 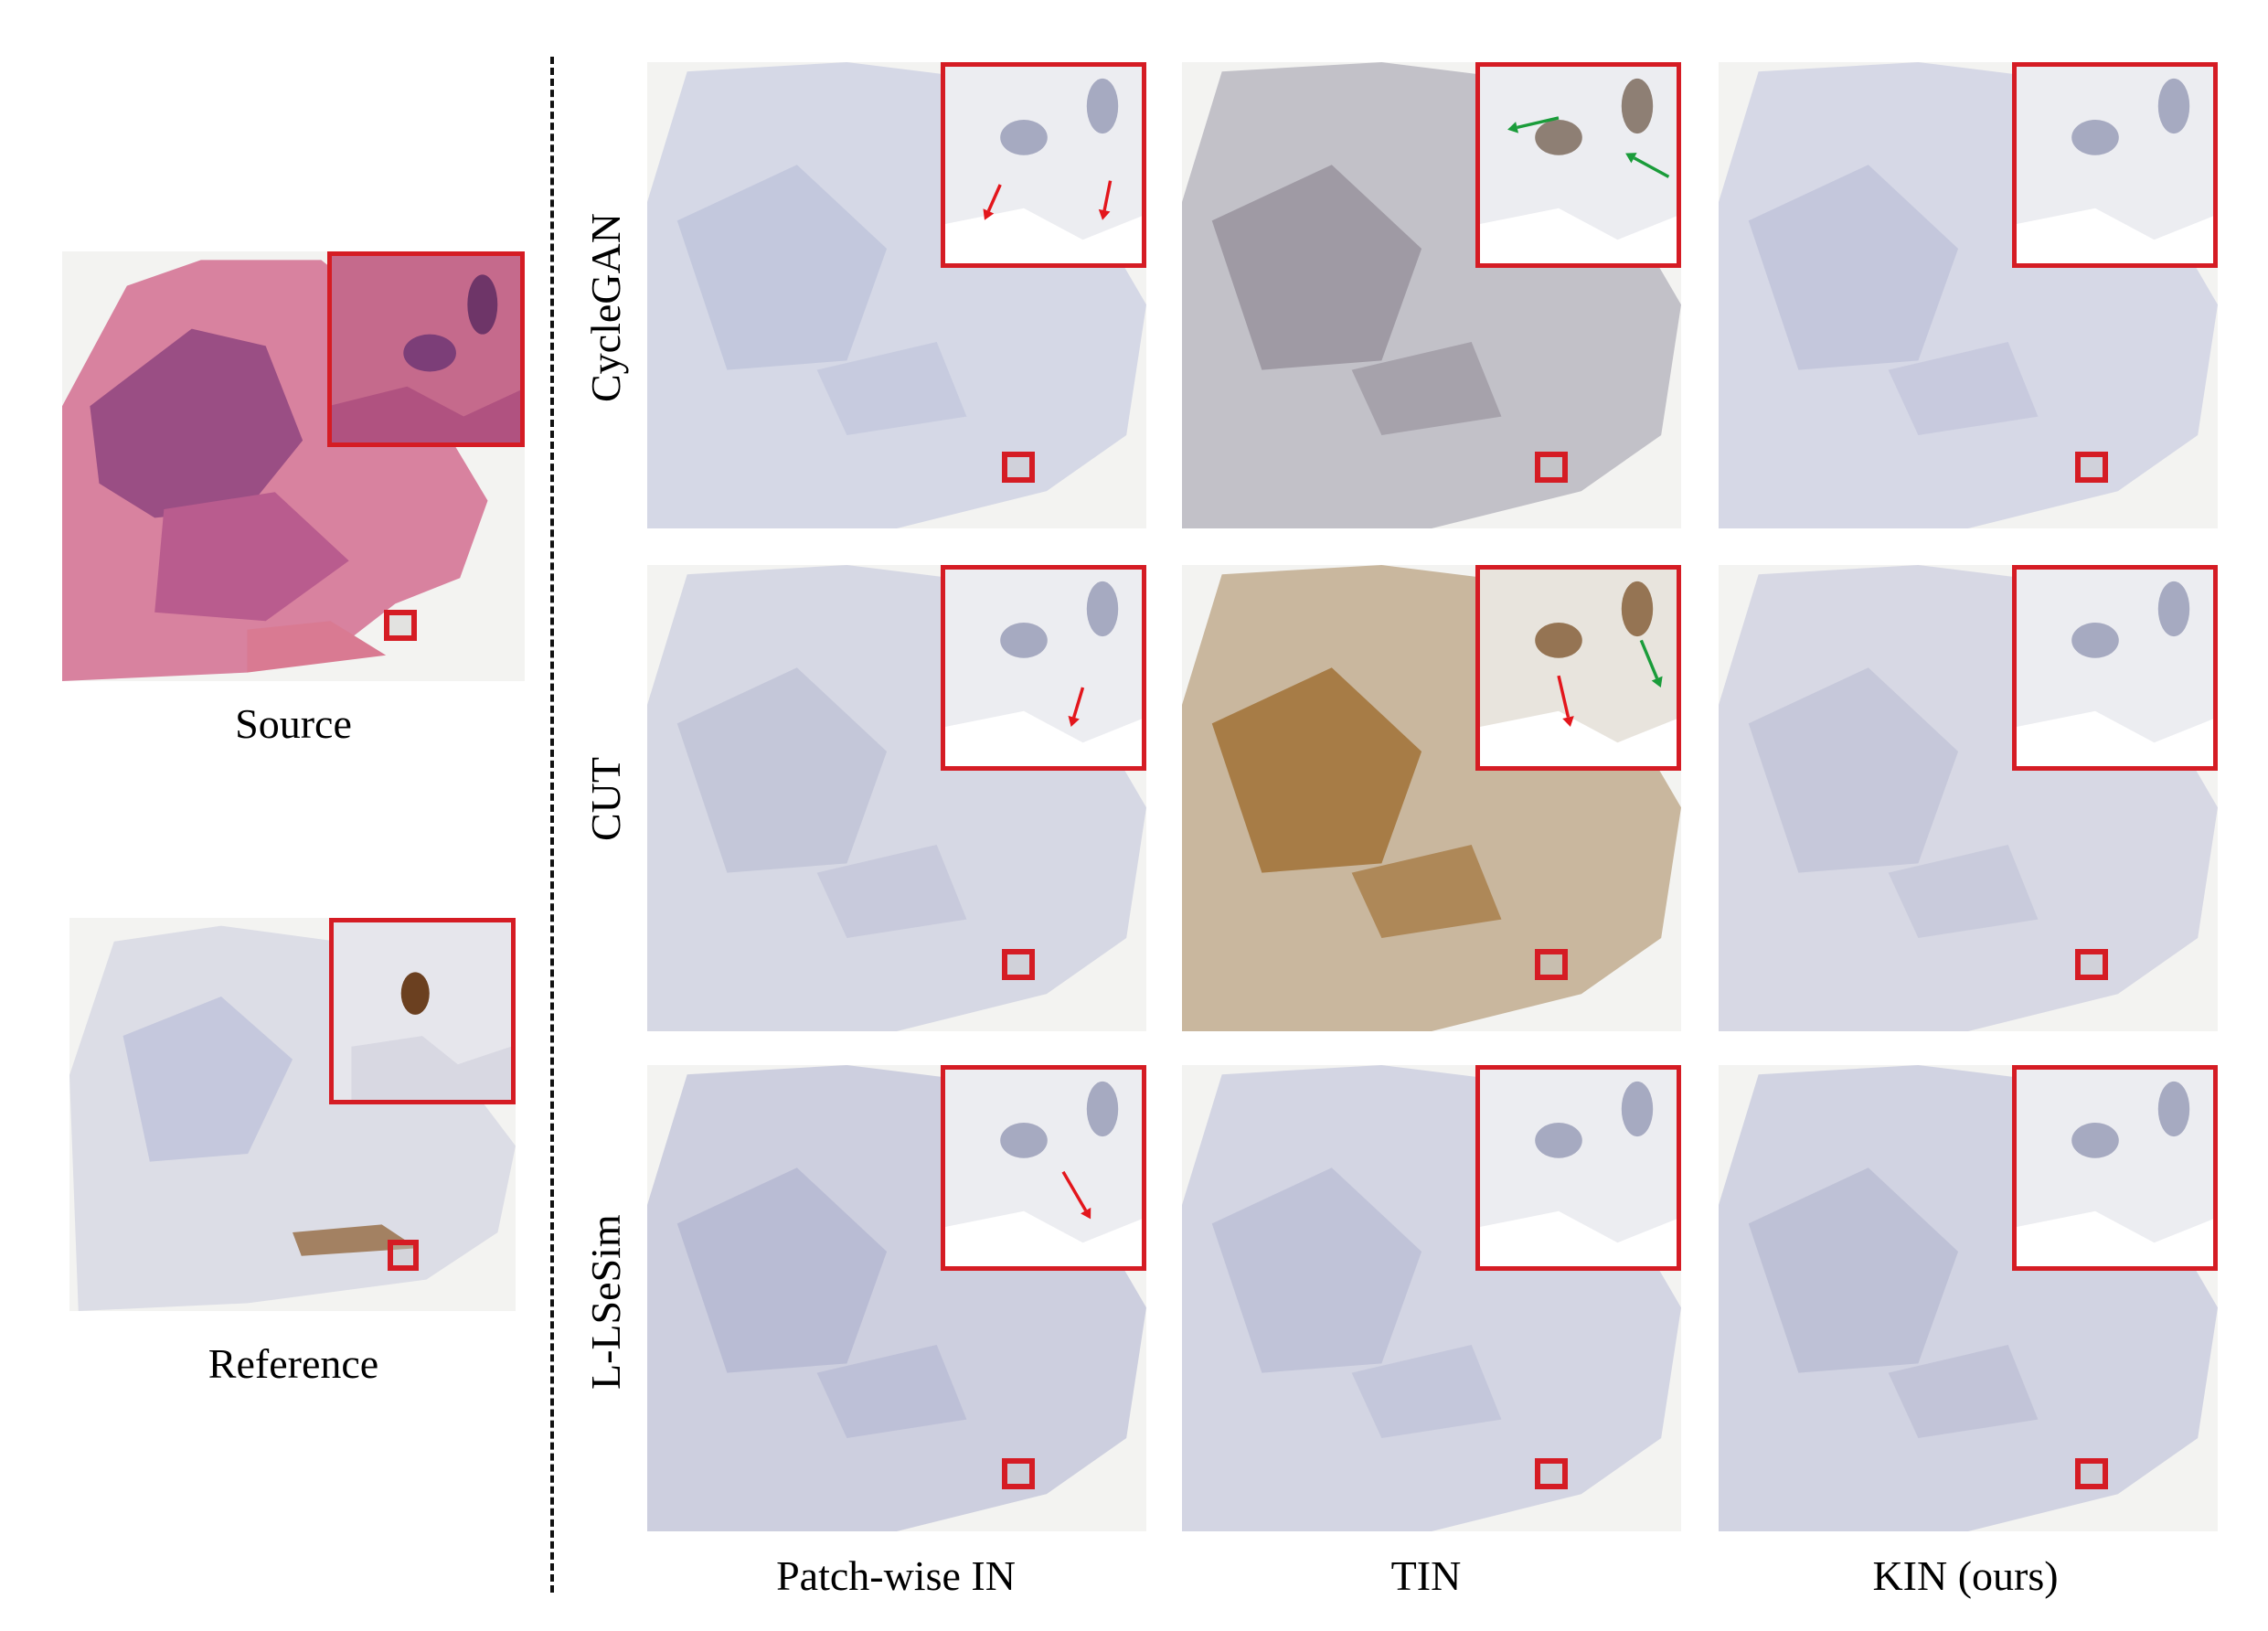 What do you see at coordinates (1431, 295) in the screenshot?
I see `result-cyclegan-tin` at bounding box center [1431, 295].